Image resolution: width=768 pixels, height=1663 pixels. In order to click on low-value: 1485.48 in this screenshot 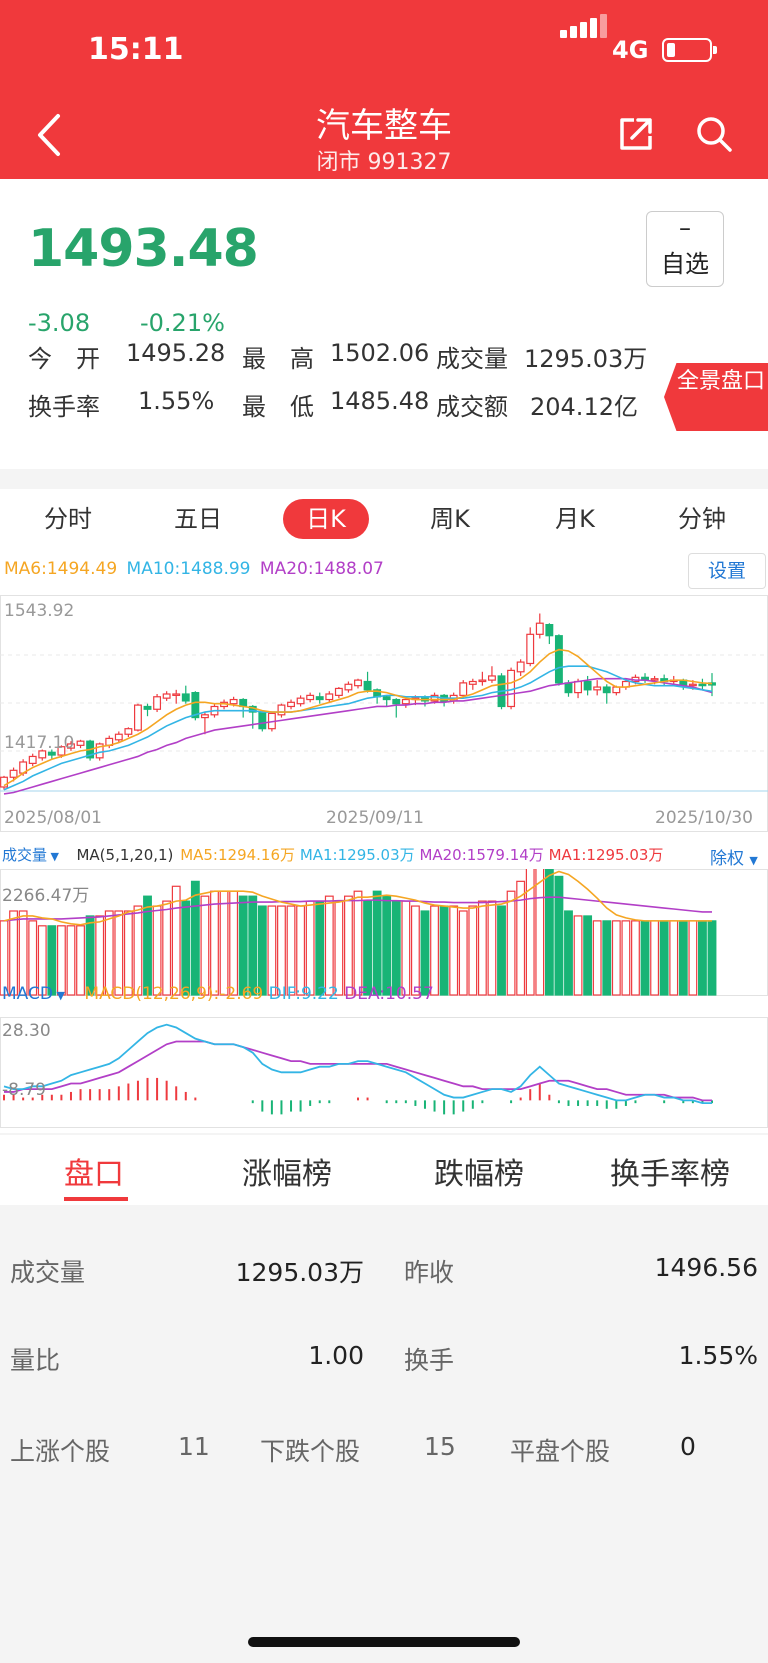, I will do `click(380, 401)`.